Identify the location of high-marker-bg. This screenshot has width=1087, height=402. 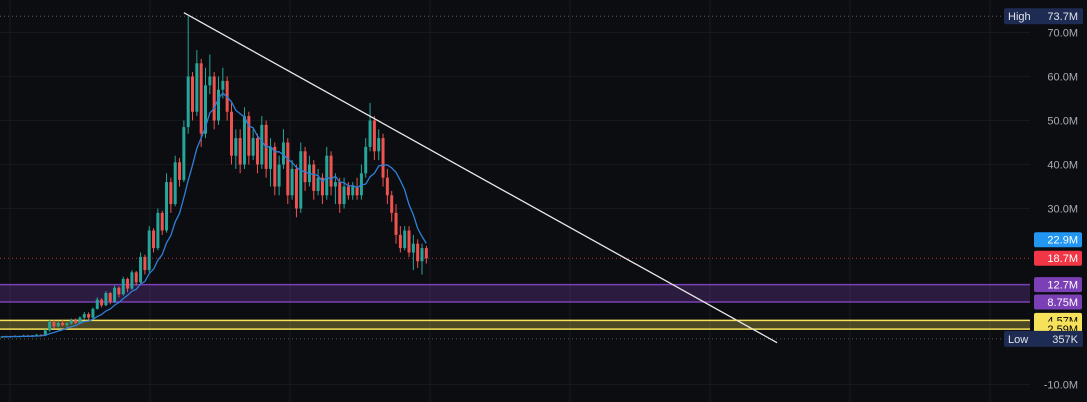
(1043, 16).